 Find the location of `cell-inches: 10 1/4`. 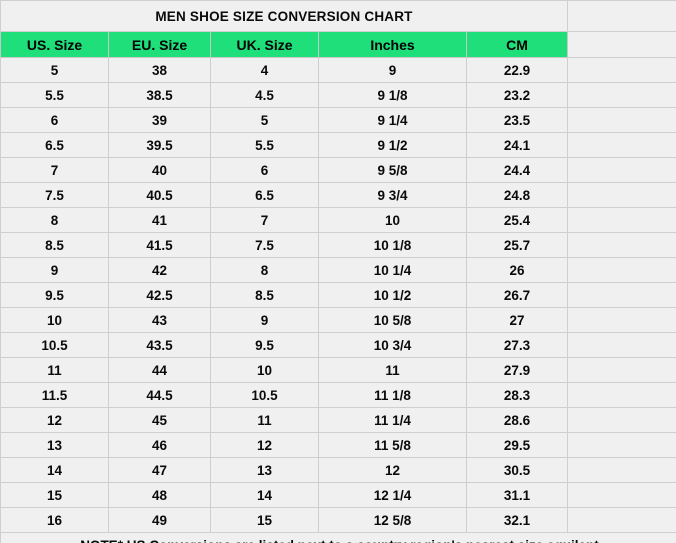

cell-inches: 10 1/4 is located at coordinates (392, 270).